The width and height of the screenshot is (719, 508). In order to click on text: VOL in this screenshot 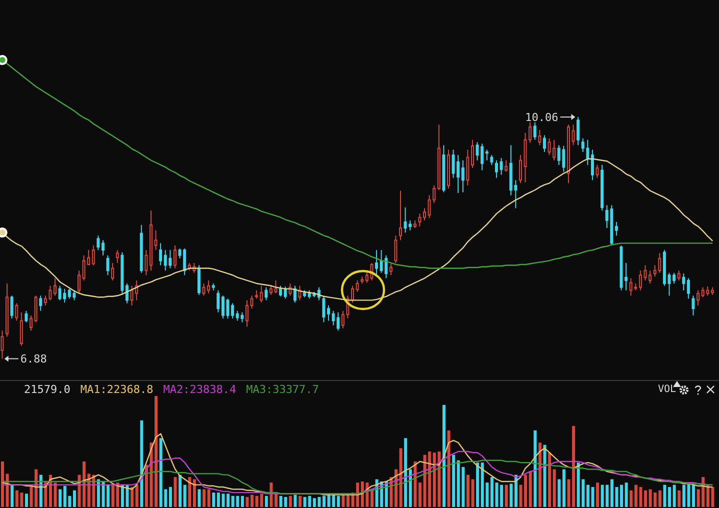, I will do `click(667, 389)`.